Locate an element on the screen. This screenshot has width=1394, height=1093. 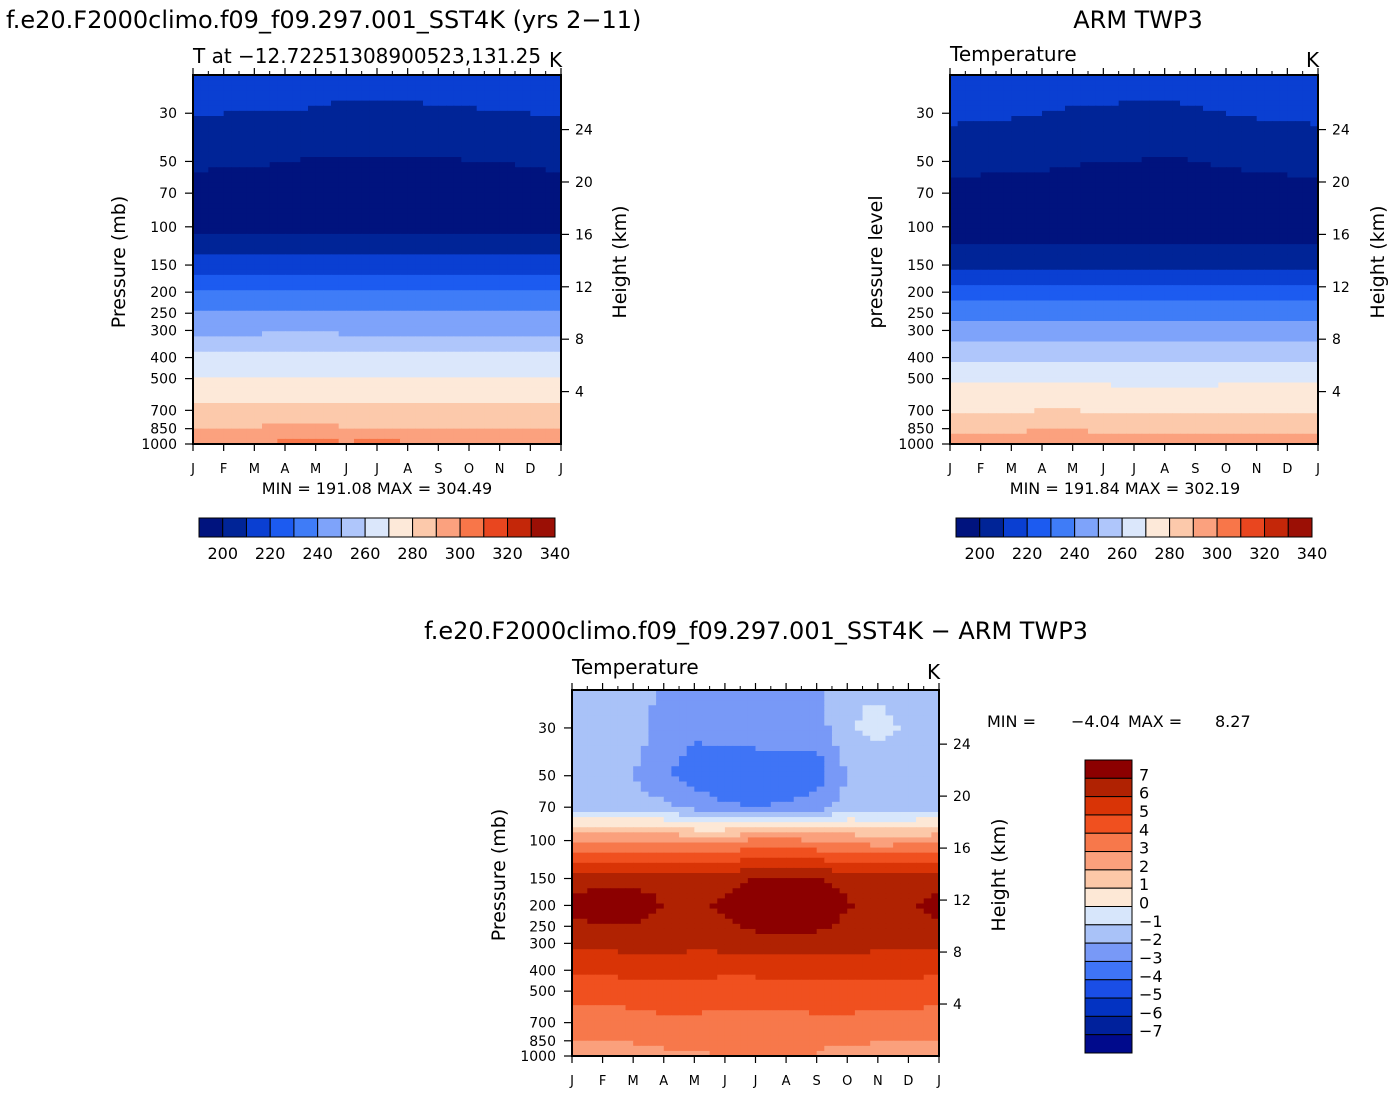
pressure-tick-label: 100 is located at coordinates (163, 228).